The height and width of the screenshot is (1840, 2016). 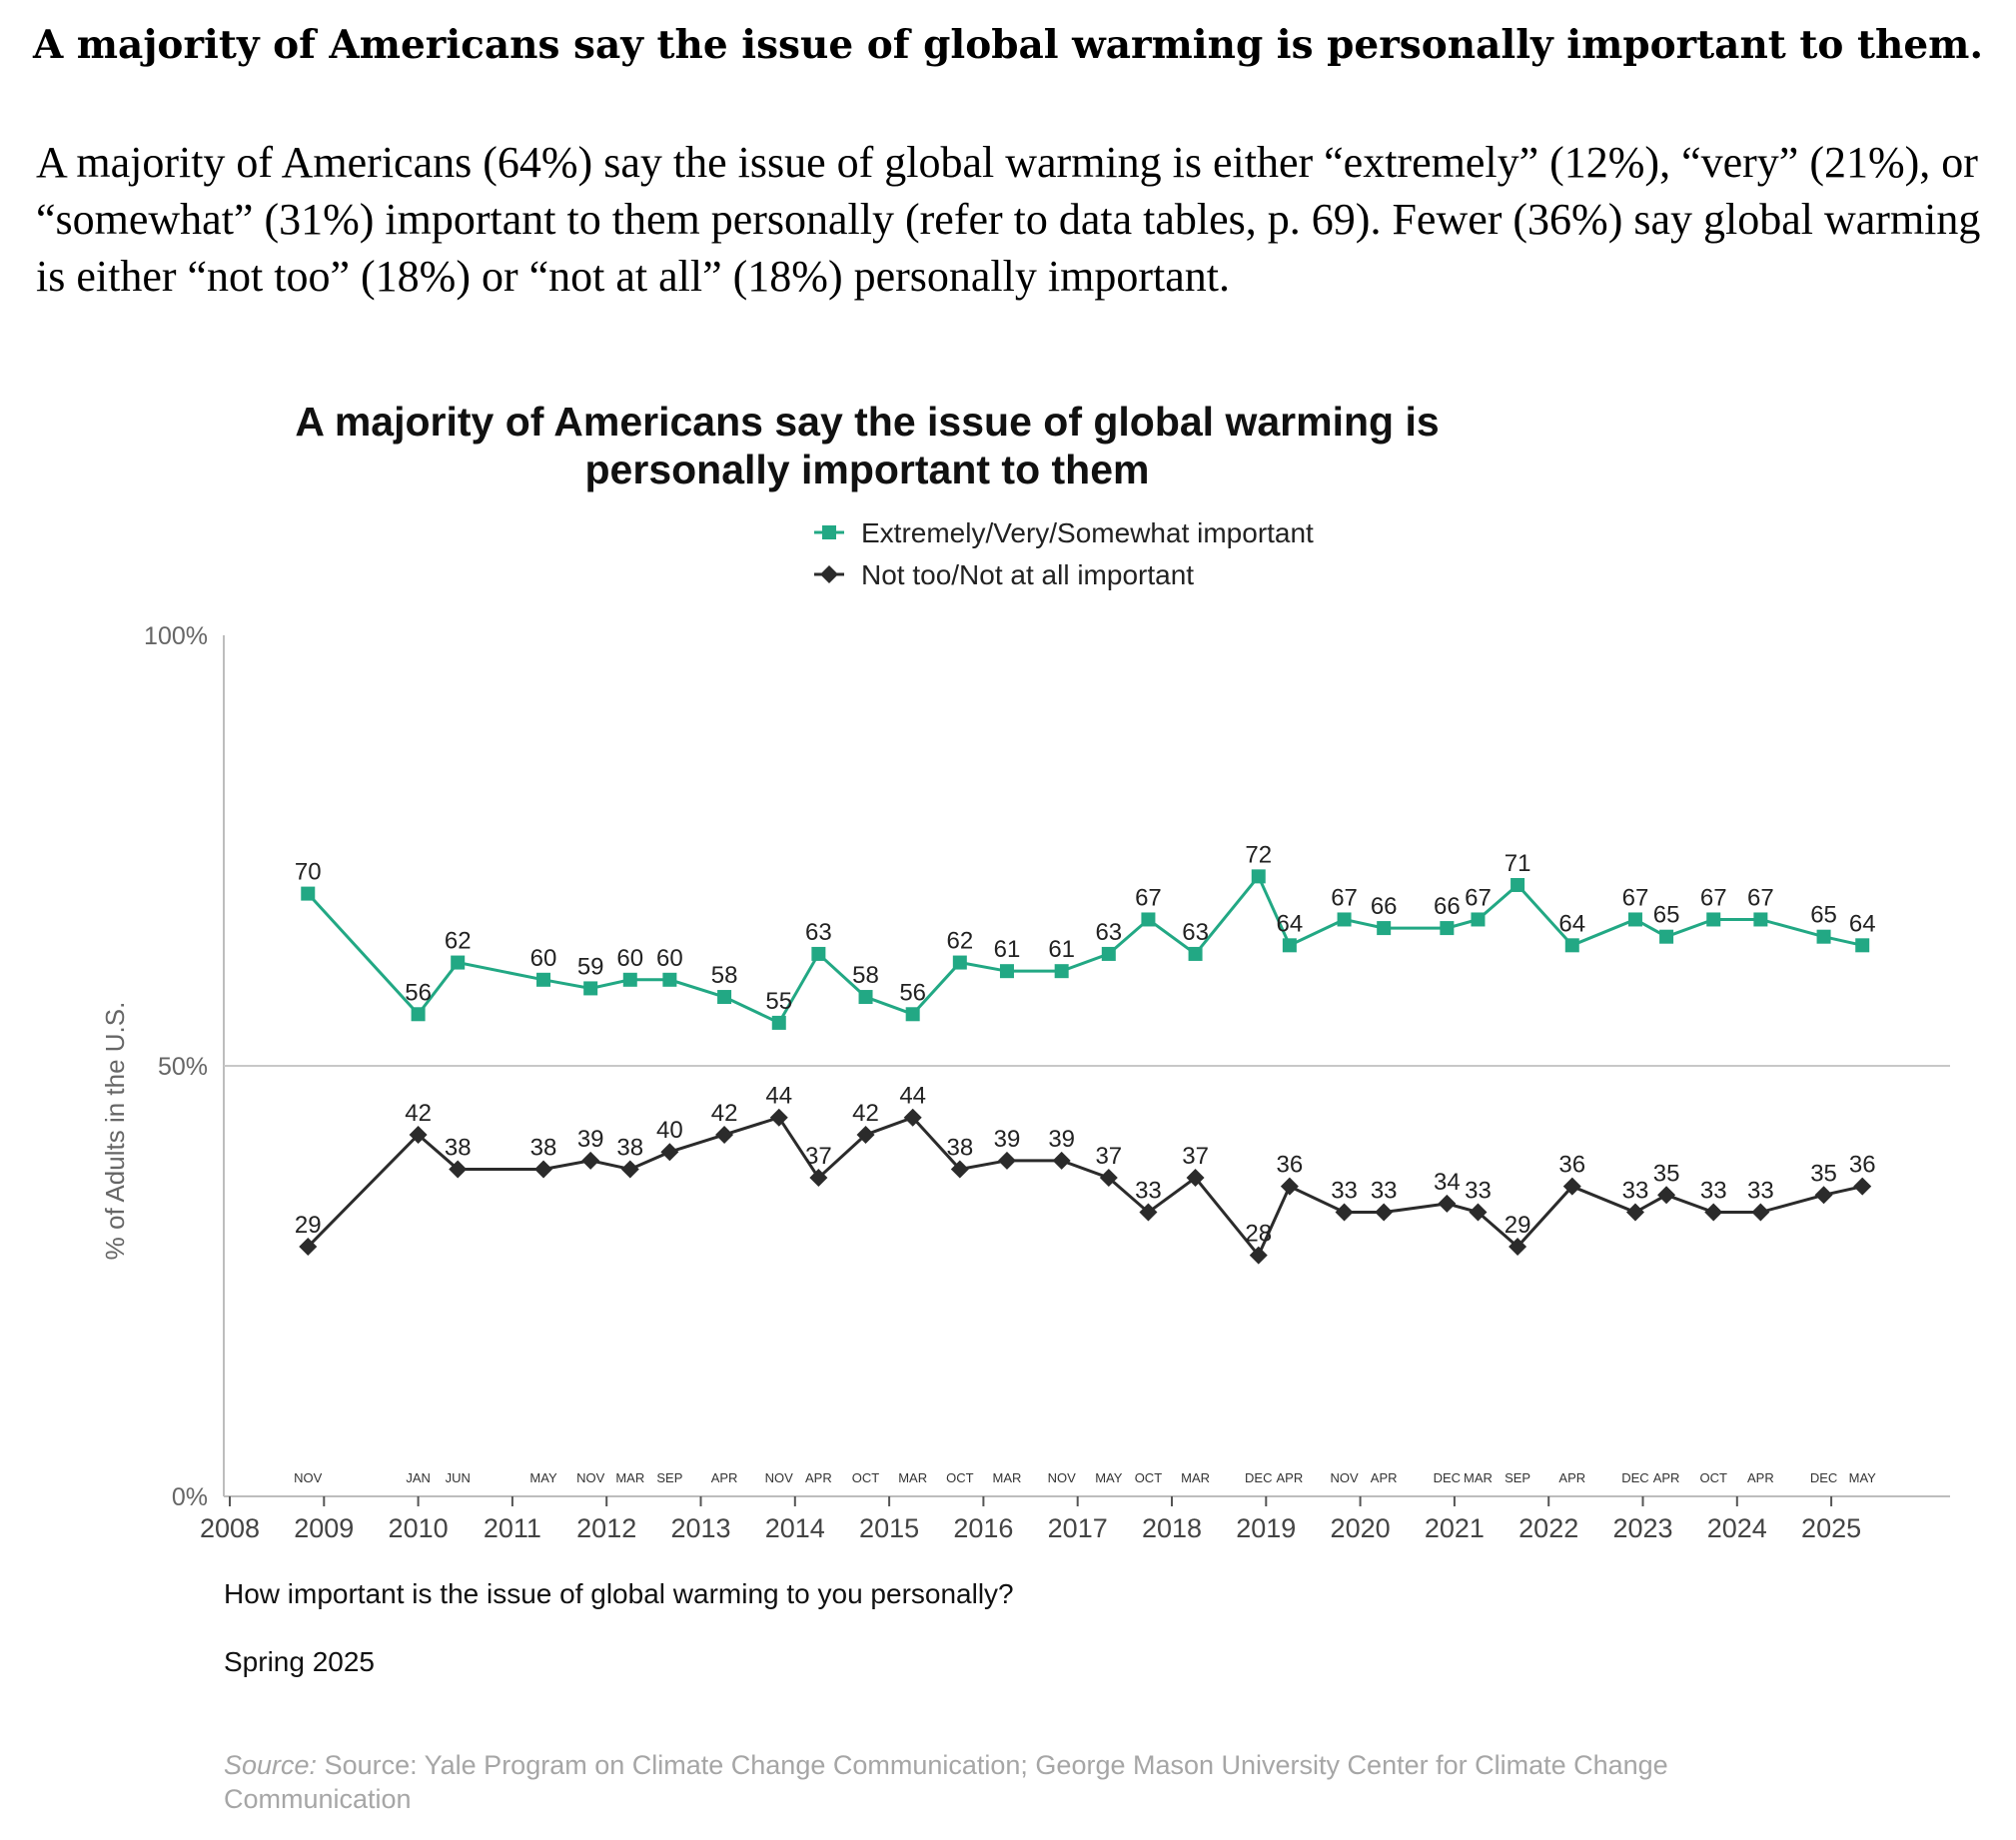 What do you see at coordinates (1062, 1477) in the screenshot?
I see `month-label: NOV` at bounding box center [1062, 1477].